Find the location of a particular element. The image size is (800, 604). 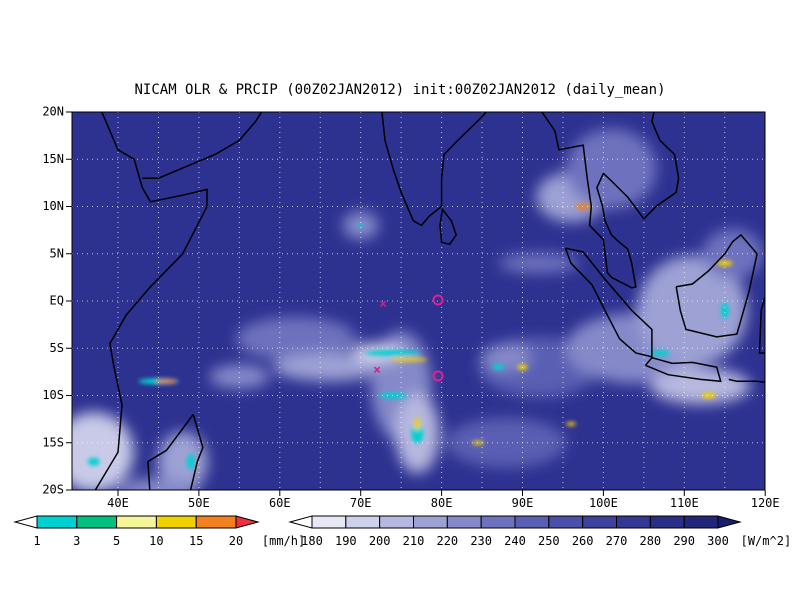

lon-label: 80E is located at coordinates (442, 503).